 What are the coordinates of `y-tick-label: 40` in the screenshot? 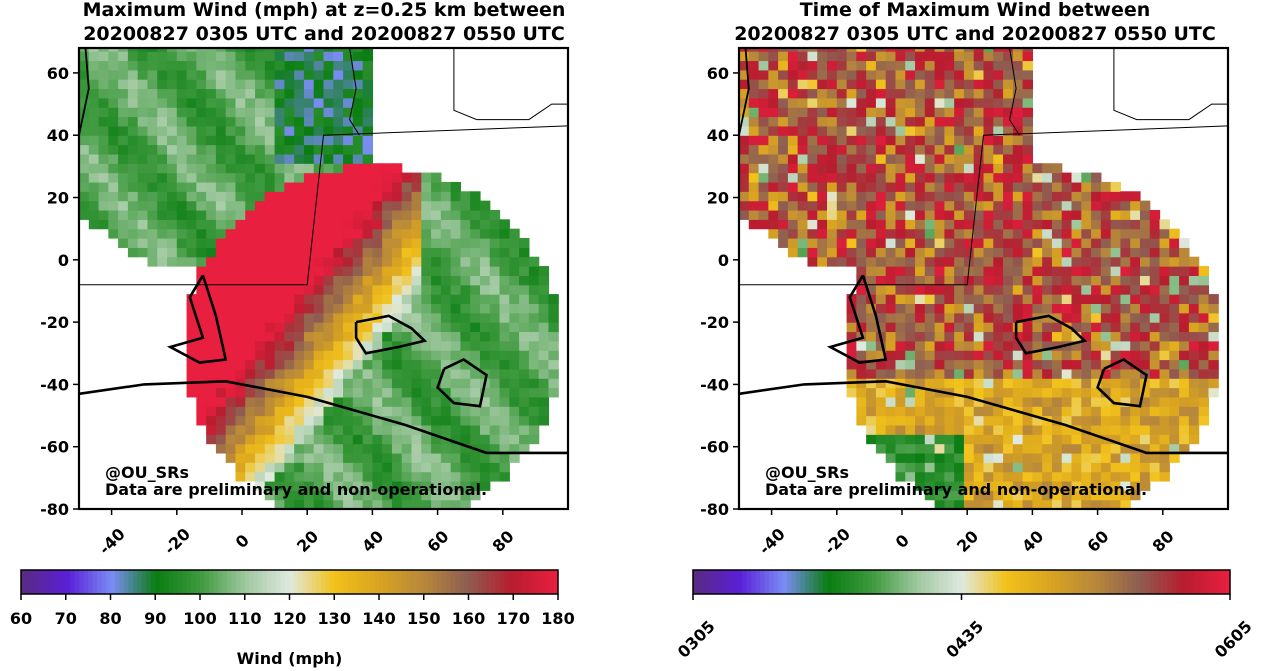 It's located at (58, 135).